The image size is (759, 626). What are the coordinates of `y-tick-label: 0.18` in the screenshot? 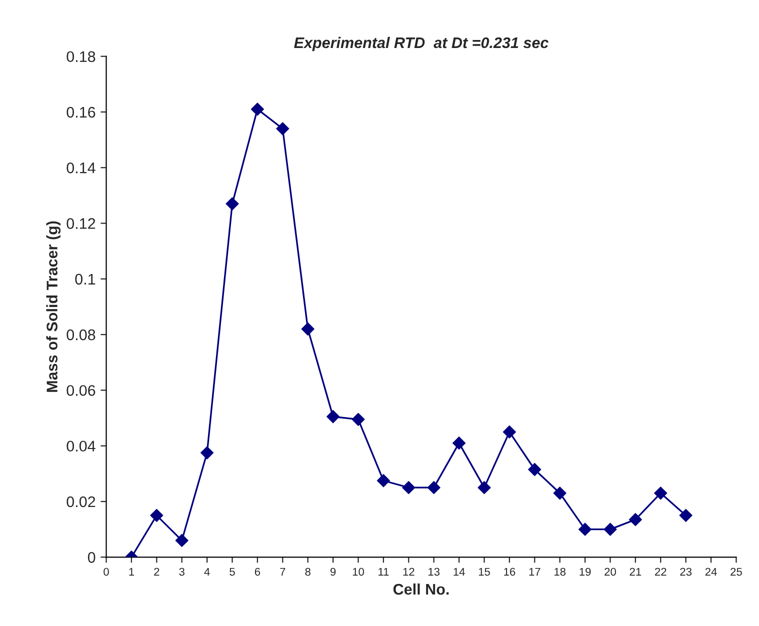 It's located at (81, 56).